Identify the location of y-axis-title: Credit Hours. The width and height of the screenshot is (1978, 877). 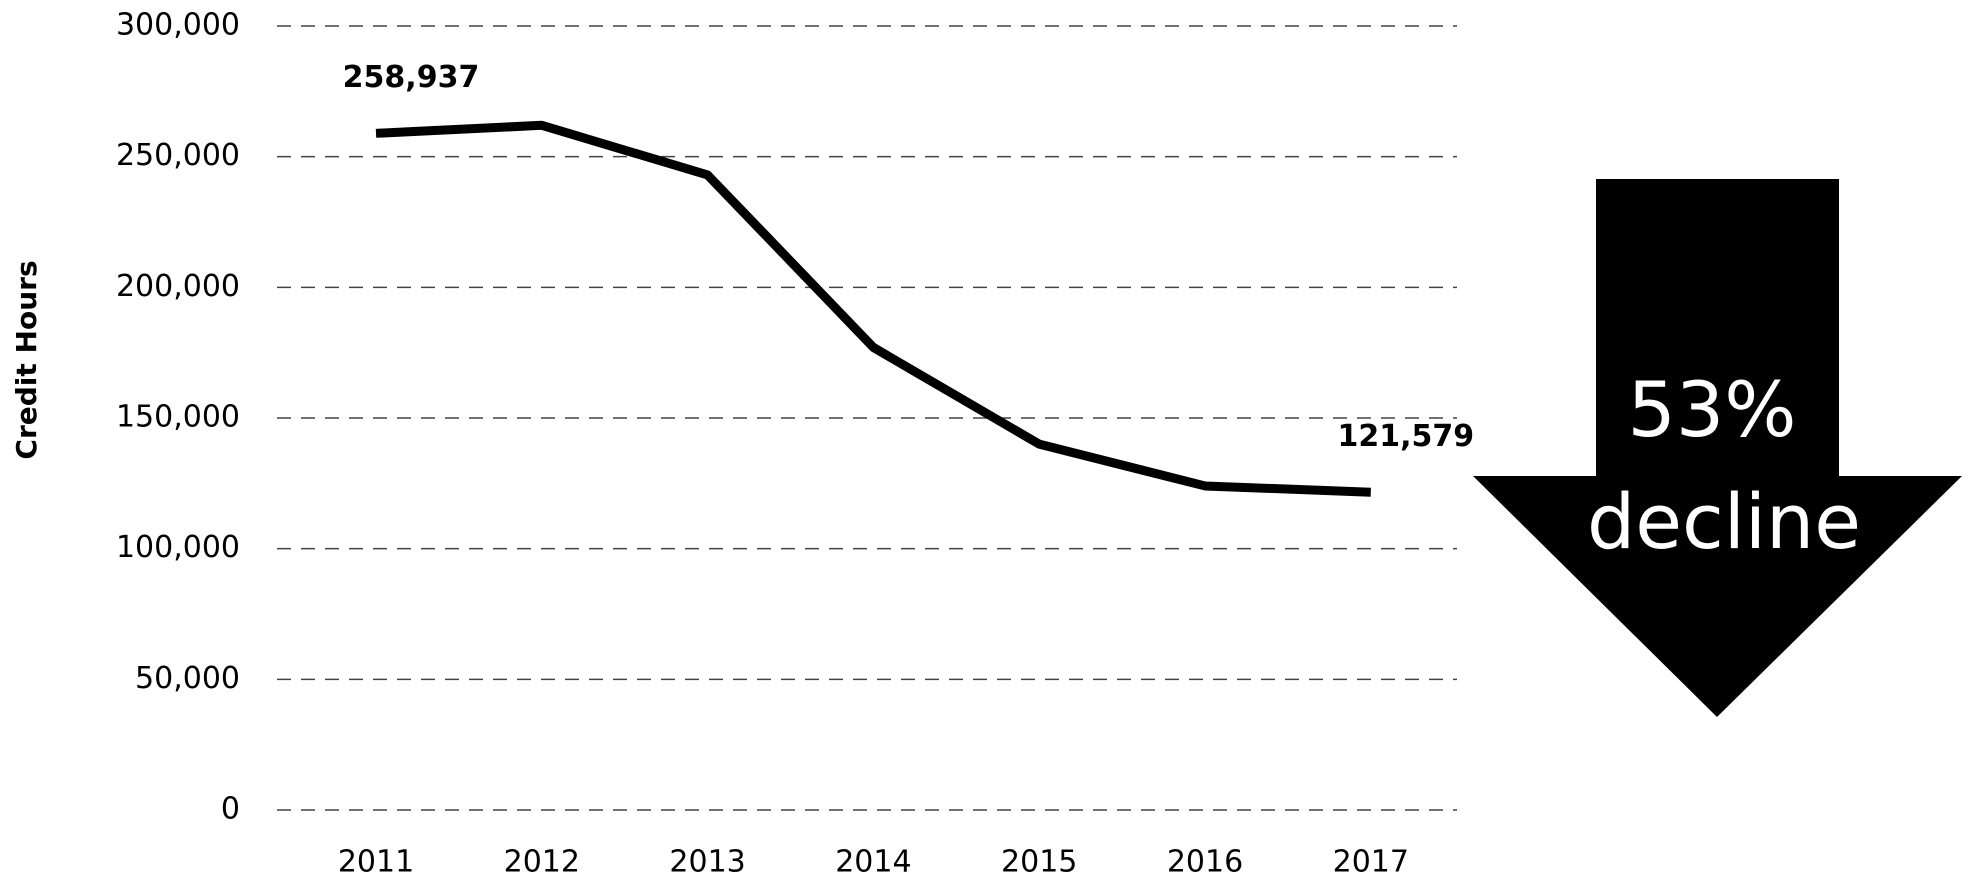
(26, 359).